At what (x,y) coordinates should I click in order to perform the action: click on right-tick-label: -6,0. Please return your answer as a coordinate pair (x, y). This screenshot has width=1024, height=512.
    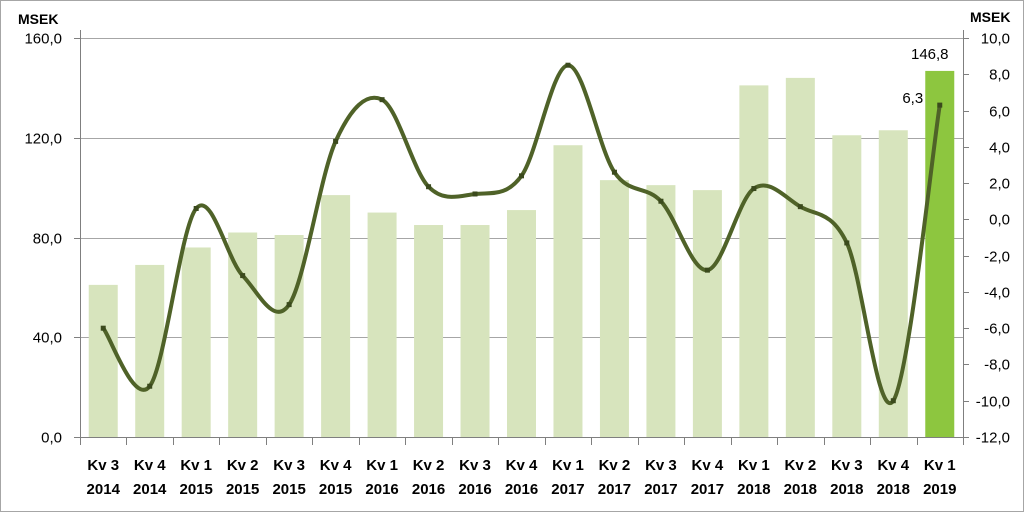
    Looking at the image, I should click on (997, 329).